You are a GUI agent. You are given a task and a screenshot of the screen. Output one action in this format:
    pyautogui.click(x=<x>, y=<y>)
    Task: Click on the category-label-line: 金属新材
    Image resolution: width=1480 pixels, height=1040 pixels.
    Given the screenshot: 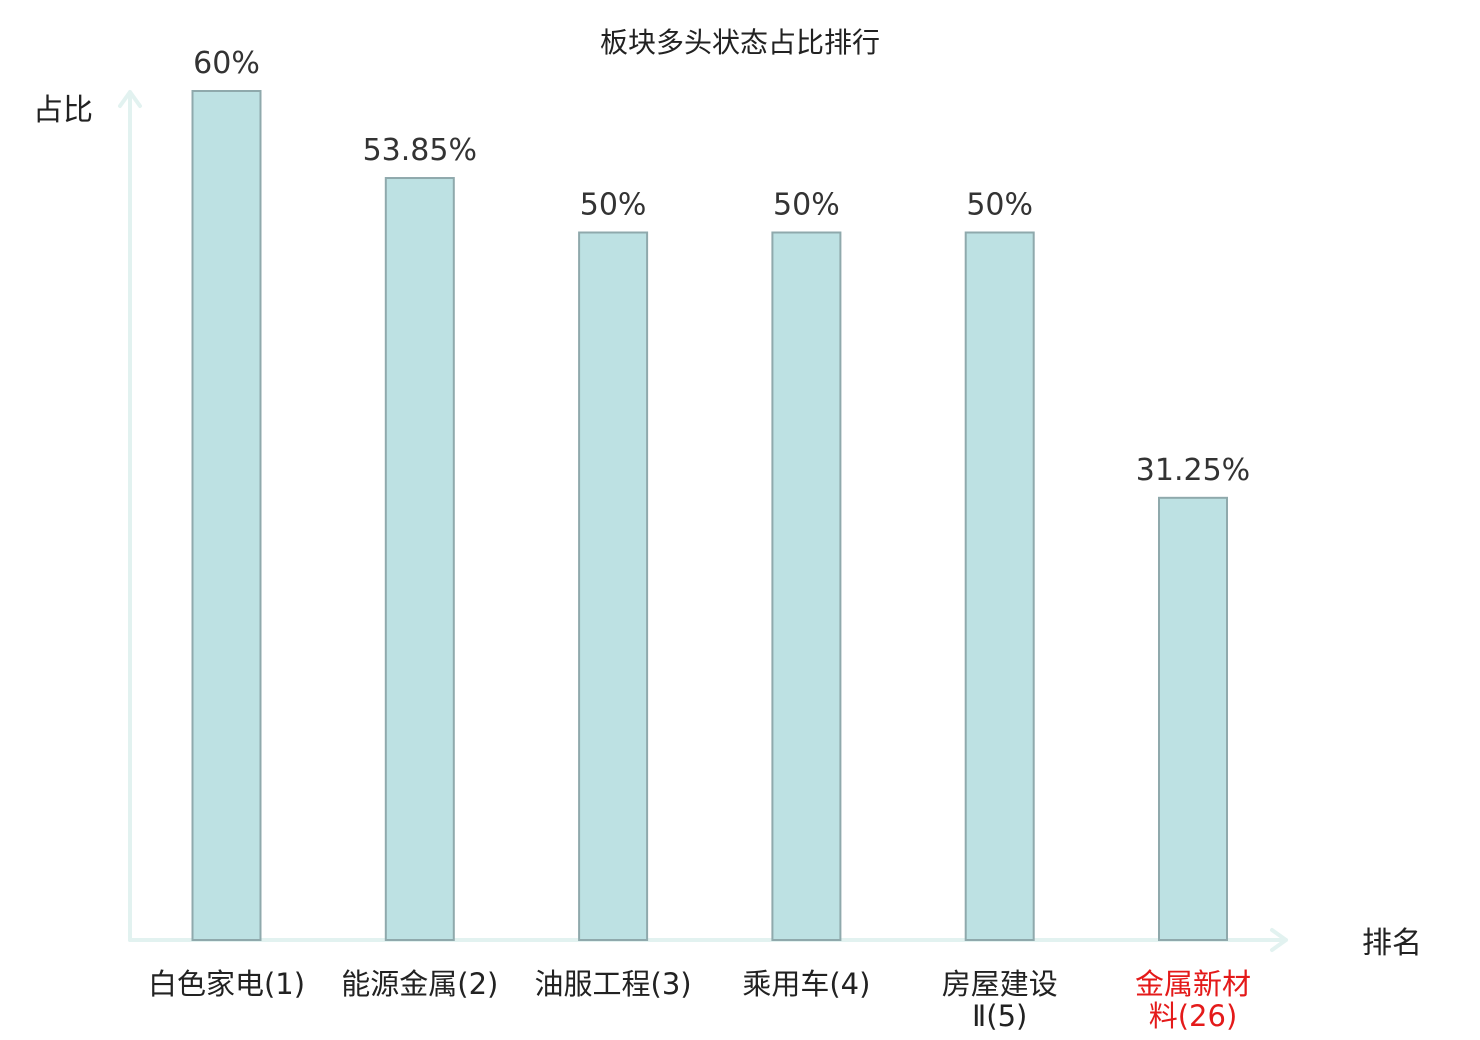 What is the action you would take?
    pyautogui.click(x=1193, y=984)
    